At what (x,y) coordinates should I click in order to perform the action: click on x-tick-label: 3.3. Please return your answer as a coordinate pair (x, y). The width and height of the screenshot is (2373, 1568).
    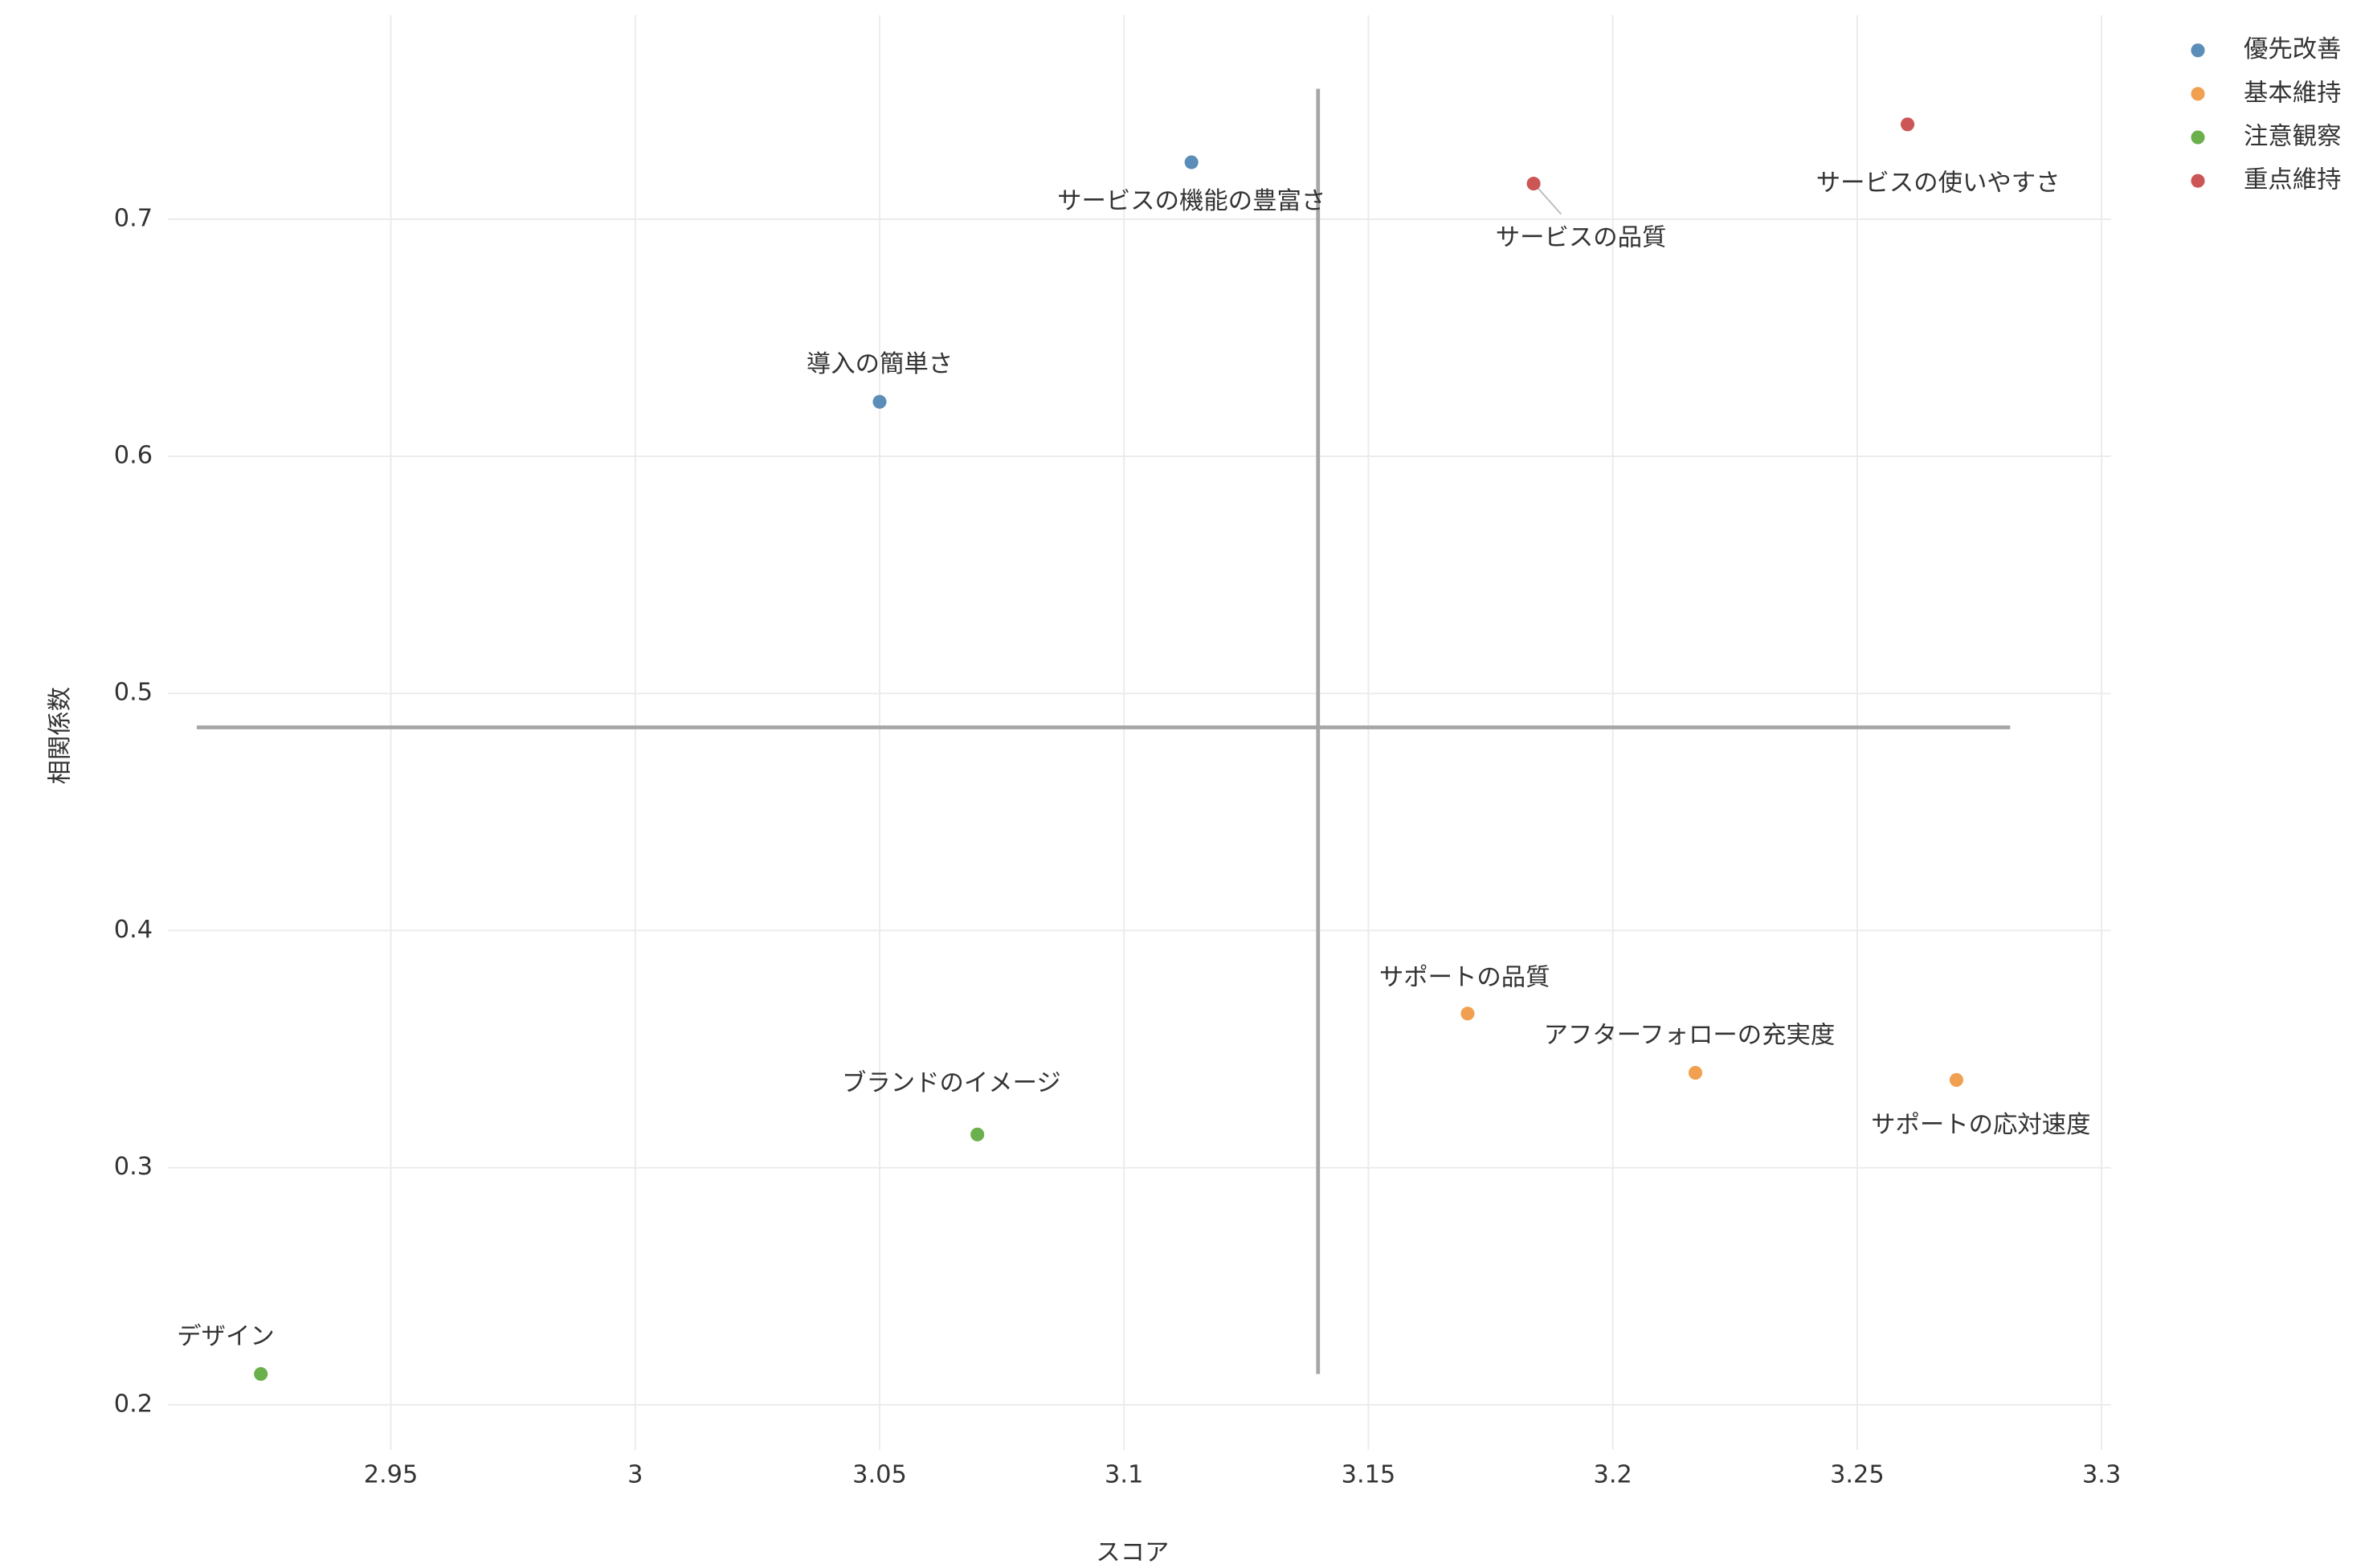
    Looking at the image, I should click on (2102, 1475).